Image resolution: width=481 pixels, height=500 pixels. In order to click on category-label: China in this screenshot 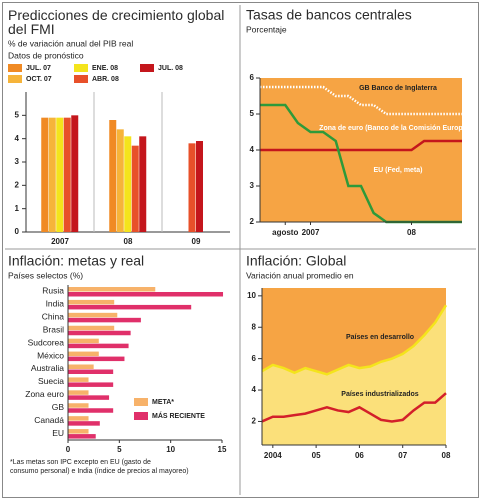, I will do `click(53, 317)`.